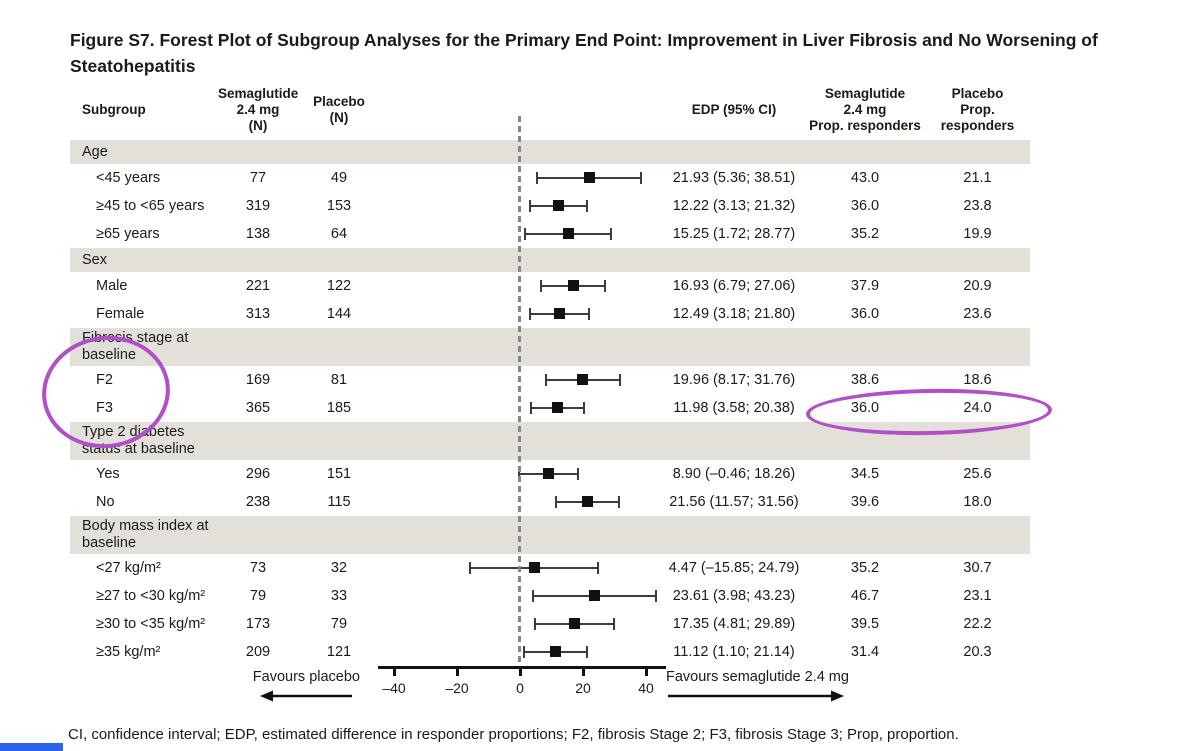 Image resolution: width=1200 pixels, height=751 pixels. What do you see at coordinates (865, 596) in the screenshot?
I see `semaglutide-prop-value: 46.7` at bounding box center [865, 596].